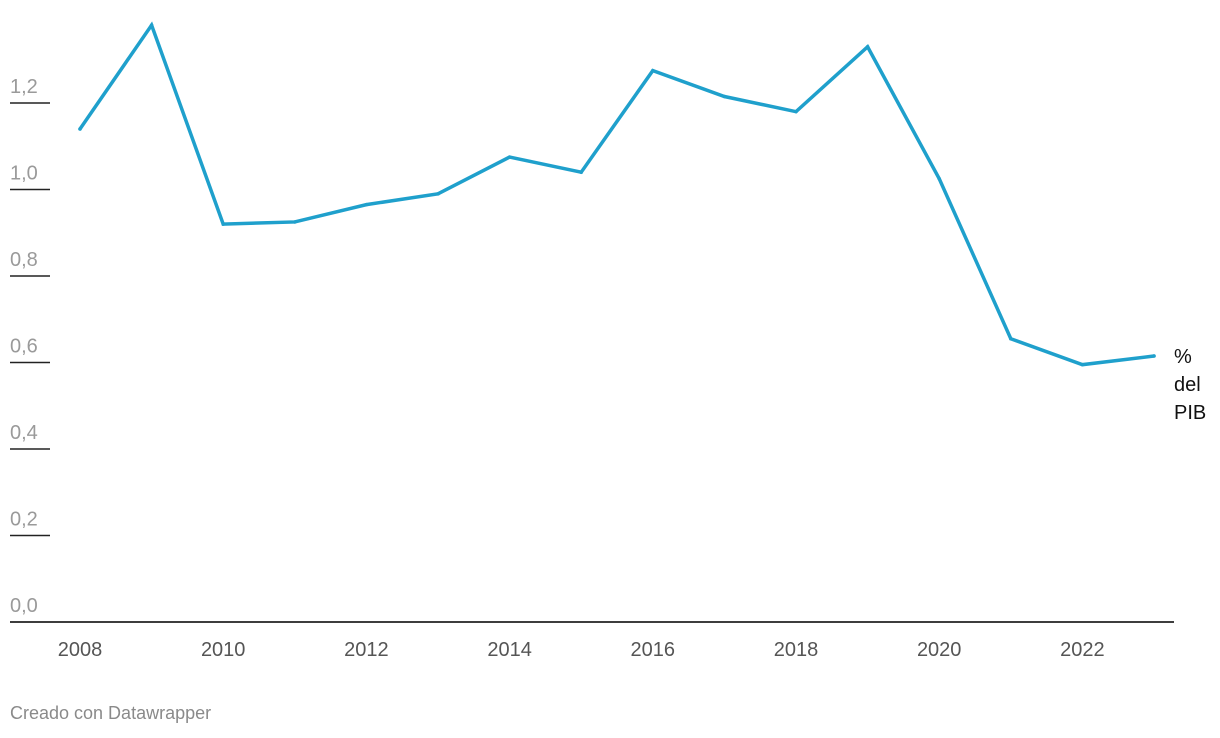 This screenshot has height=738, width=1220. I want to click on footer-credit: Creado con Datawrapper, so click(111, 713).